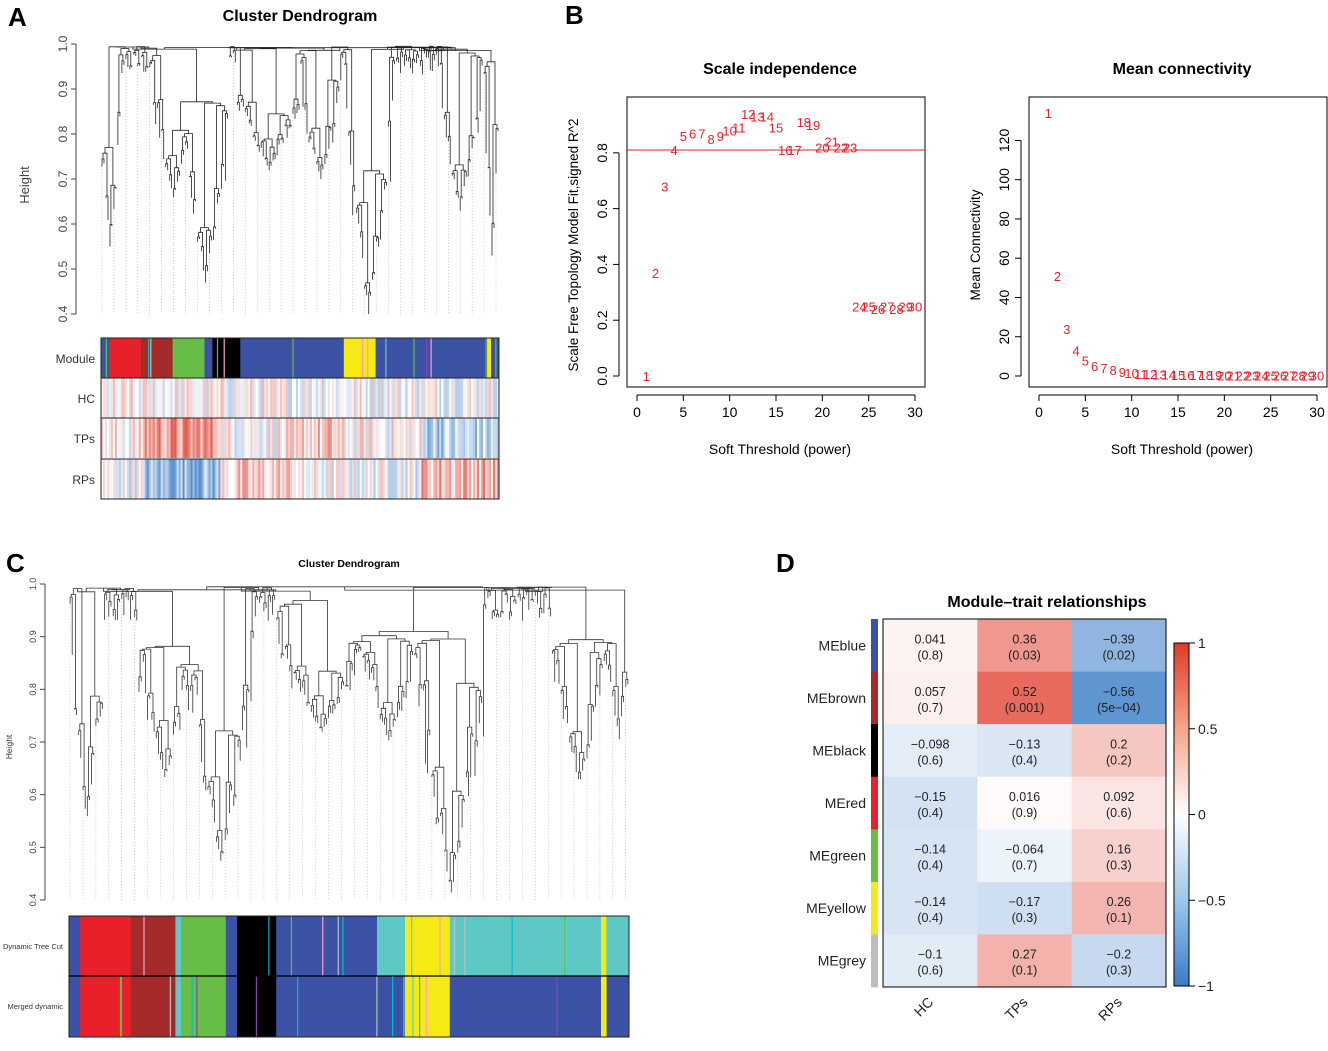 This screenshot has height=1051, width=1328. I want to click on cell-pvalue: (5e−04), so click(1118, 708).